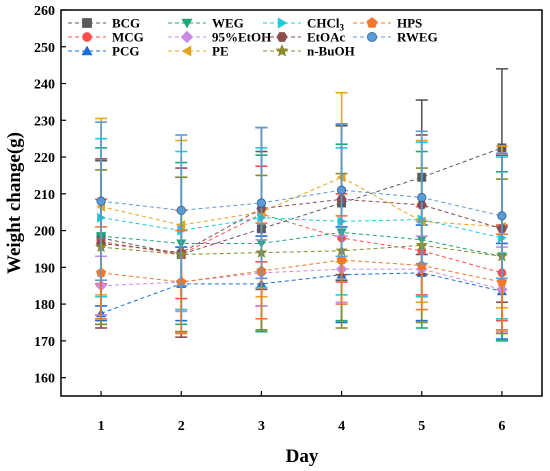 The image size is (550, 471). Describe the element at coordinates (181, 426) in the screenshot. I see `x-tick-label: 2` at that location.